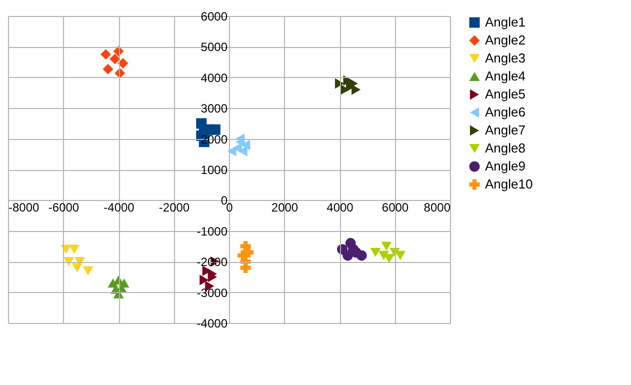 The width and height of the screenshot is (631, 385). I want to click on y-tick-label: 3000, so click(214, 109).